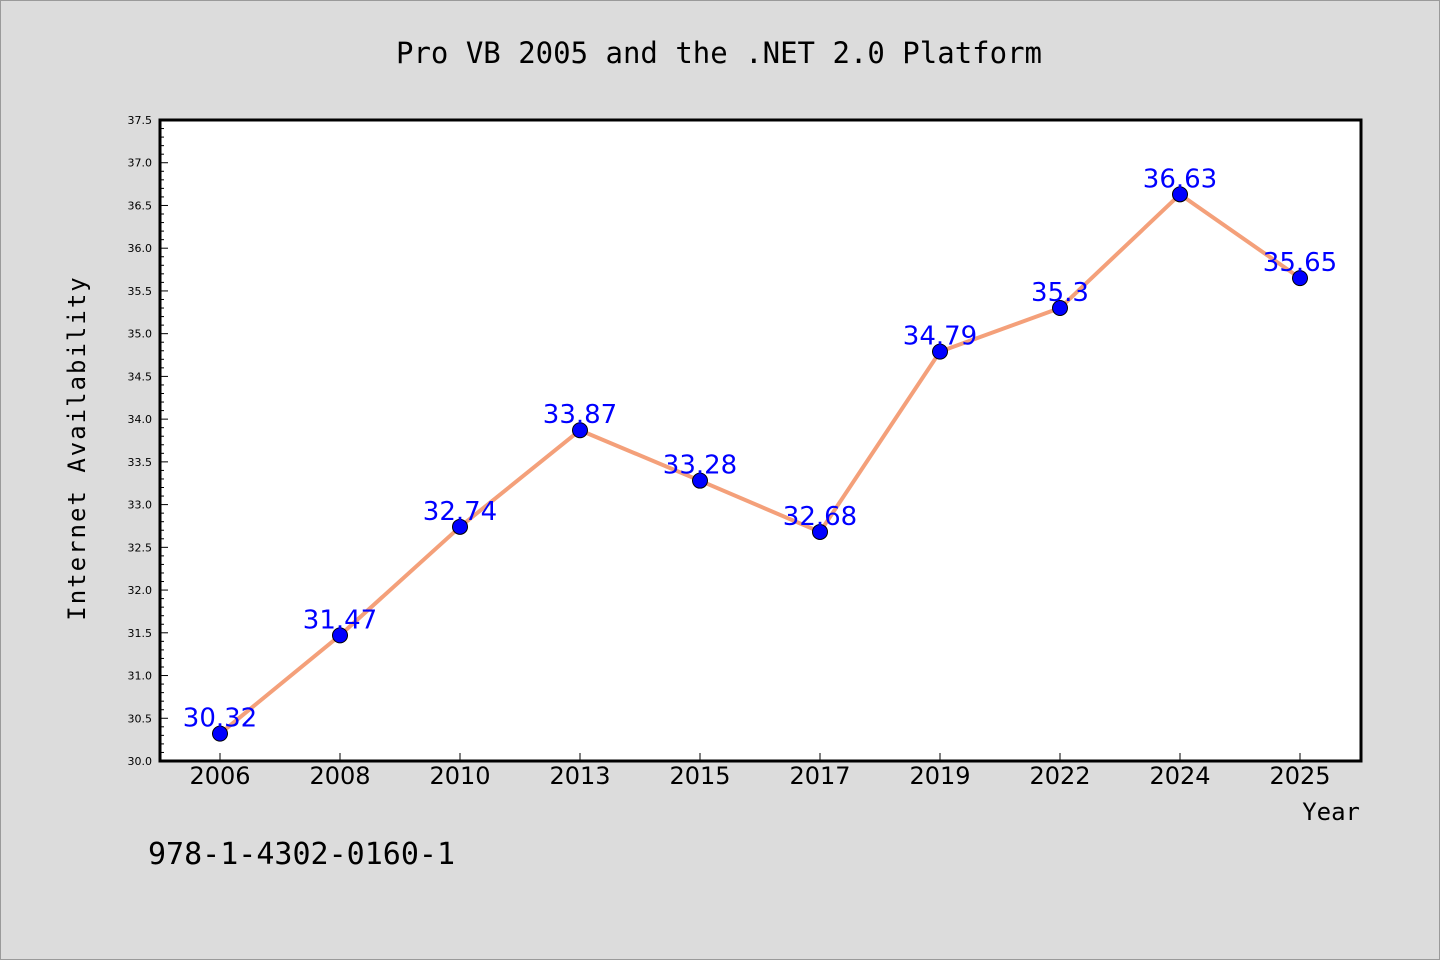  Describe the element at coordinates (939, 776) in the screenshot. I see `x-tick-label: 2019` at that location.